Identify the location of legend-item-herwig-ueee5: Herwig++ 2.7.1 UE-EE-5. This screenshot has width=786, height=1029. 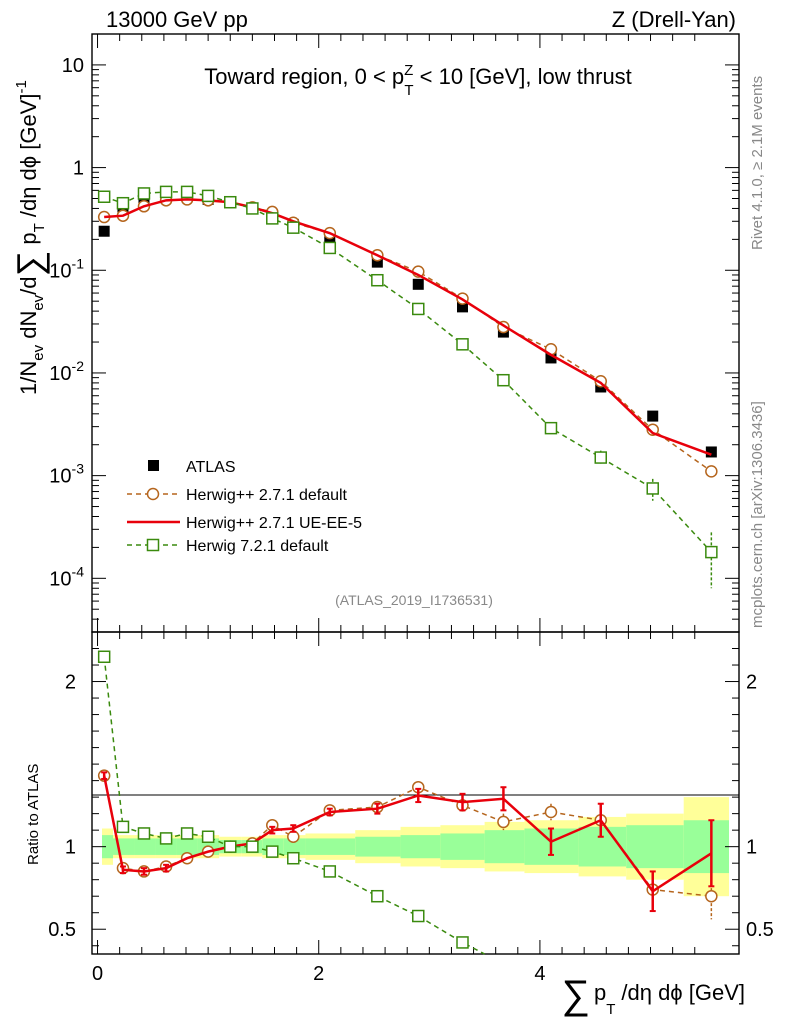
(244, 523).